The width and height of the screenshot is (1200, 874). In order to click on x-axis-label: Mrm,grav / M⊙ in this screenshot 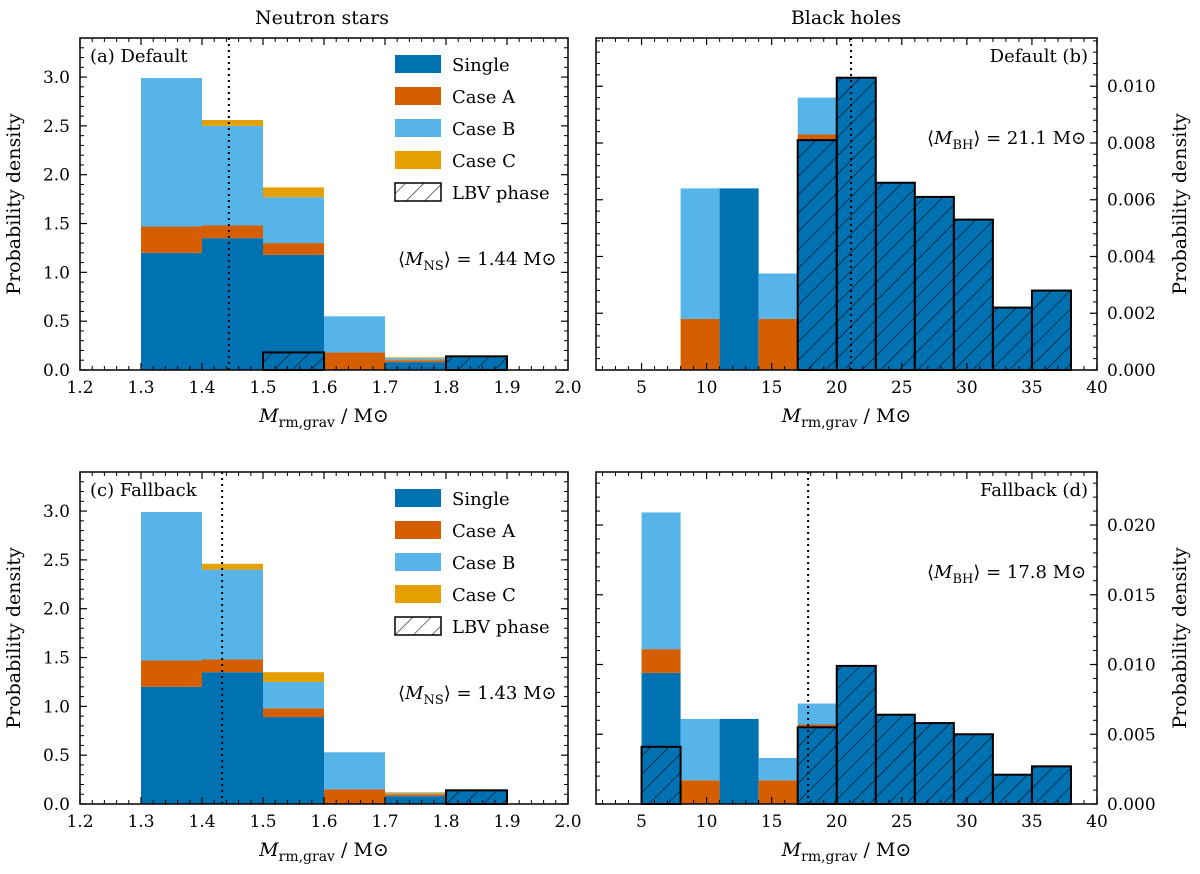, I will do `click(846, 418)`.